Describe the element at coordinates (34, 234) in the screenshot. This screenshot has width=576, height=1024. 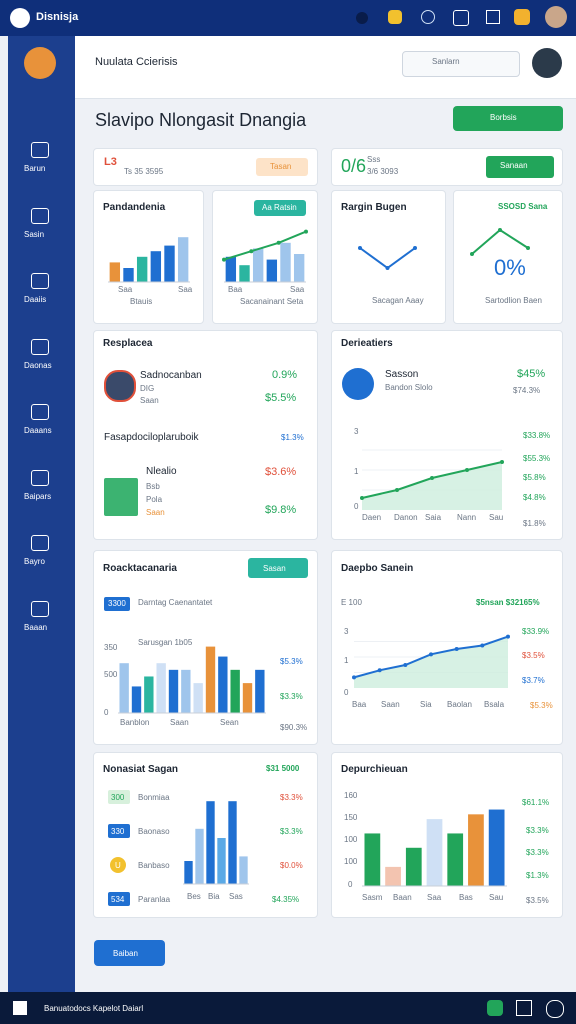
I see `nav-label: Sasin` at that location.